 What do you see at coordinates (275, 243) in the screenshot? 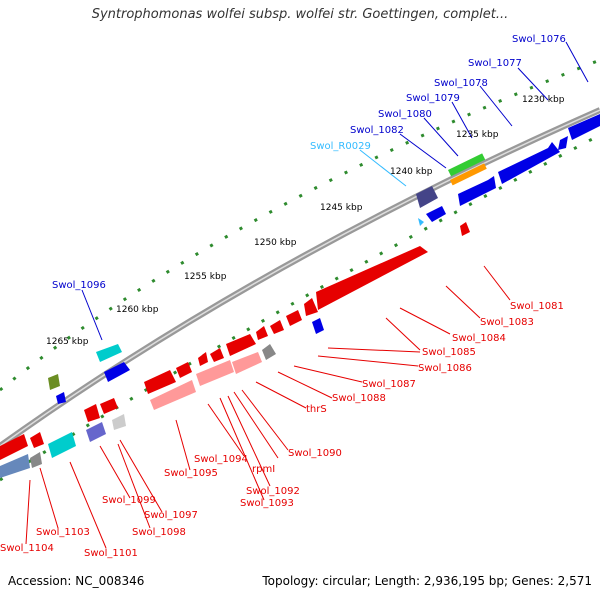
I see `scale-label: 1250 kbp` at bounding box center [275, 243].